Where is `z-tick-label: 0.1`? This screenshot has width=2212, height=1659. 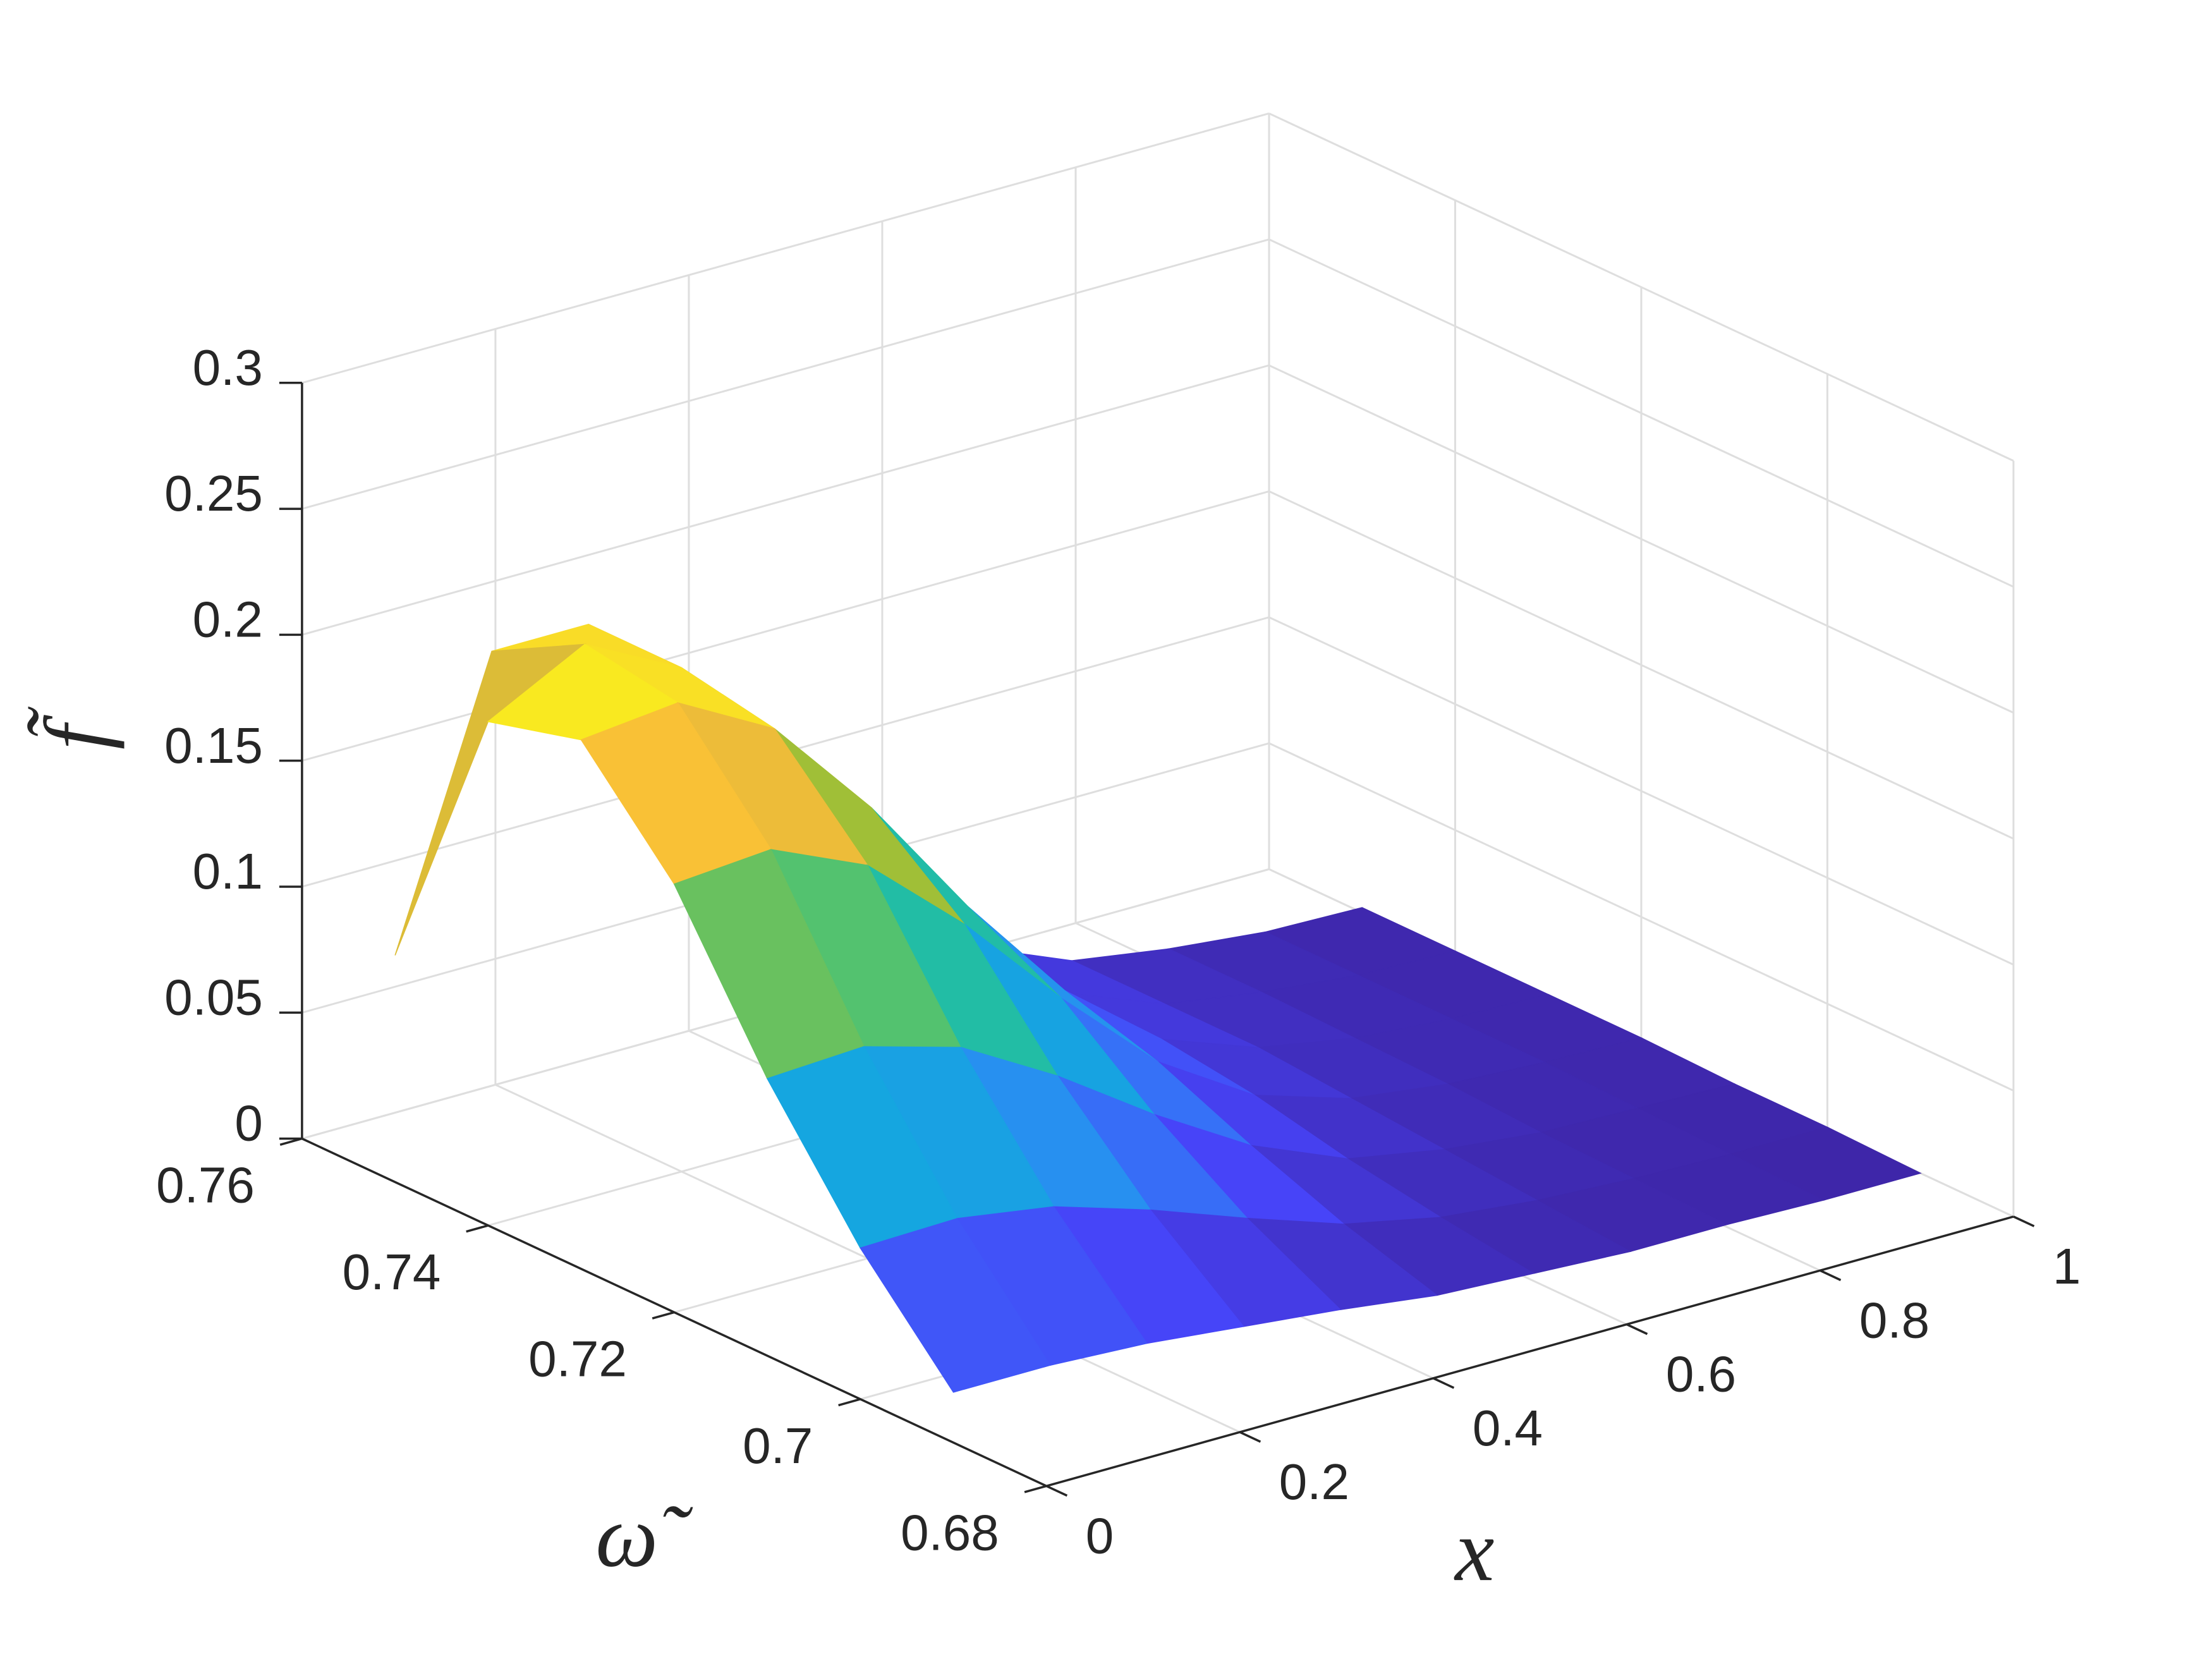 z-tick-label: 0.1 is located at coordinates (228, 871).